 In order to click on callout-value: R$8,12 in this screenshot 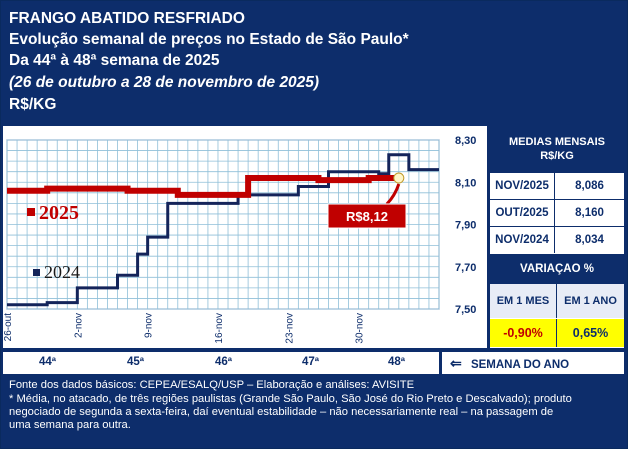, I will do `click(367, 216)`.